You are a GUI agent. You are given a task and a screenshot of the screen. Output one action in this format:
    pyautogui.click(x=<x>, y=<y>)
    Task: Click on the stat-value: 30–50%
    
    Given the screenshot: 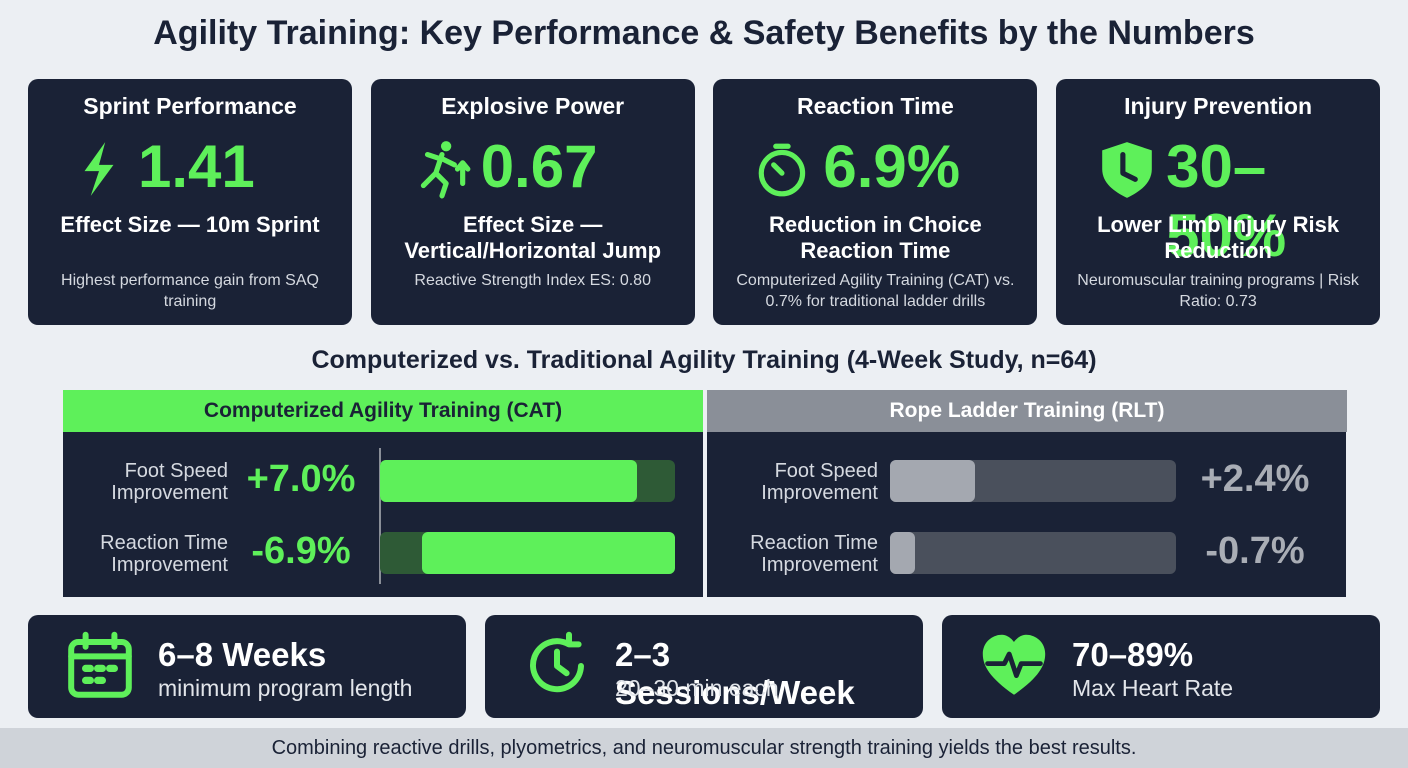 What is the action you would take?
    pyautogui.click(x=1226, y=201)
    